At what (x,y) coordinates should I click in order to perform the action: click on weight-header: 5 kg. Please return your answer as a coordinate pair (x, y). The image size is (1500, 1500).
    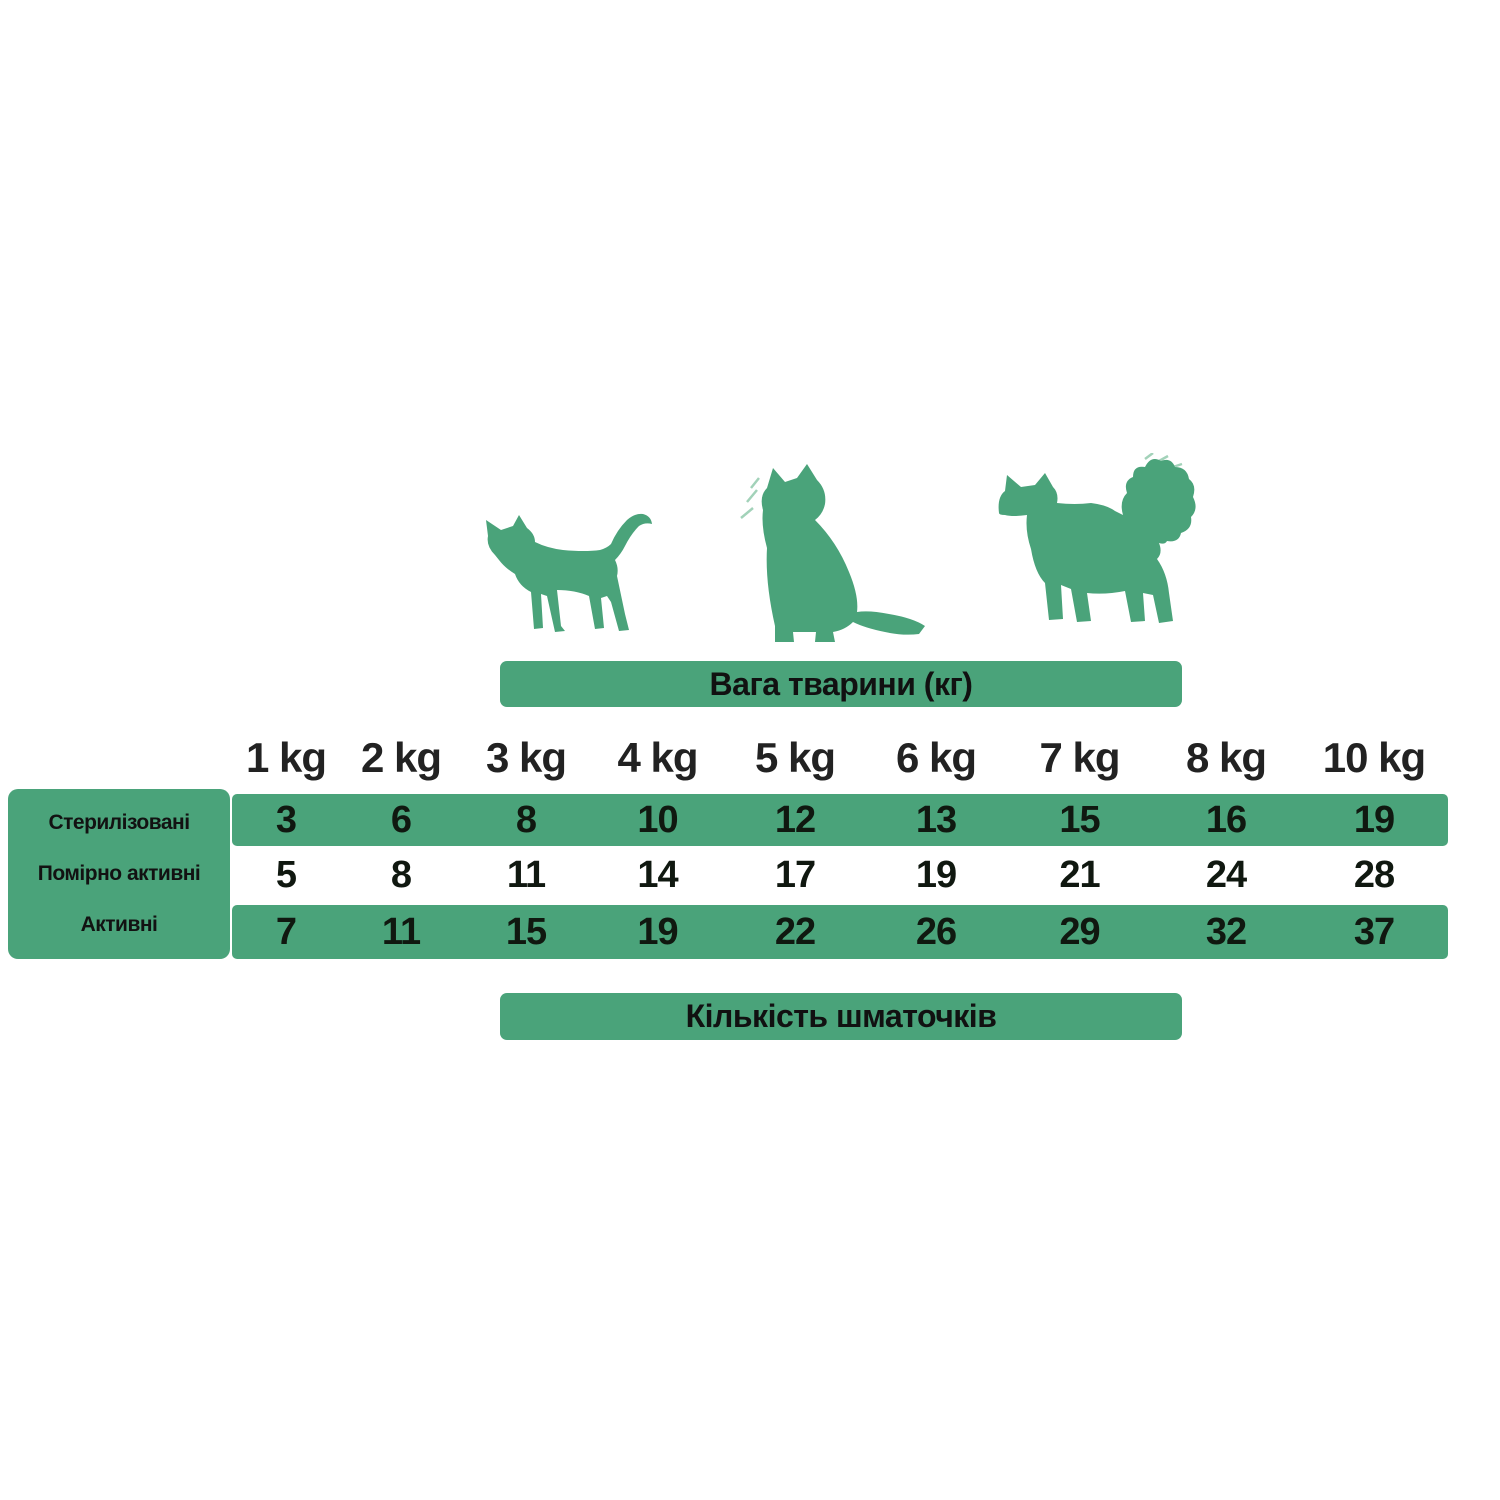
    Looking at the image, I should click on (795, 757).